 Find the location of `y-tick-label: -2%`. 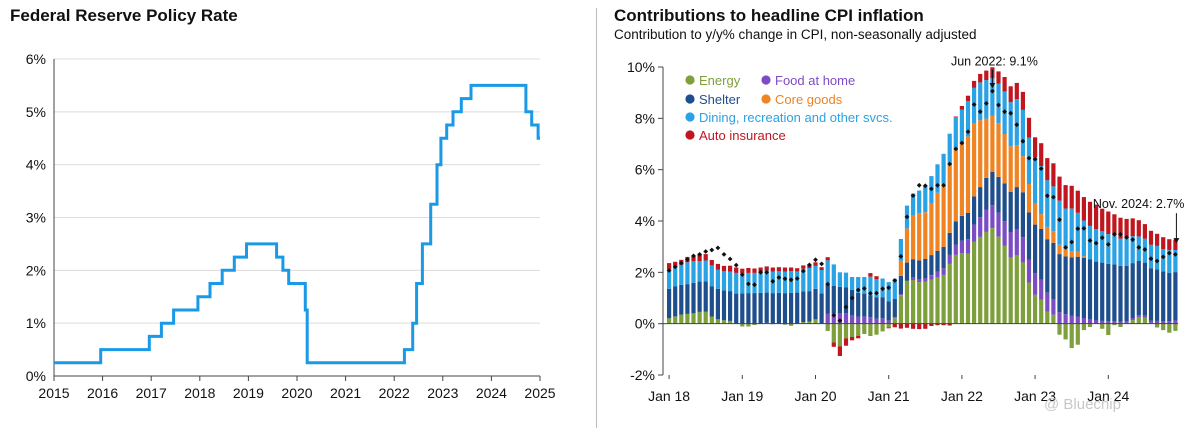

y-tick-label: -2% is located at coordinates (642, 375).